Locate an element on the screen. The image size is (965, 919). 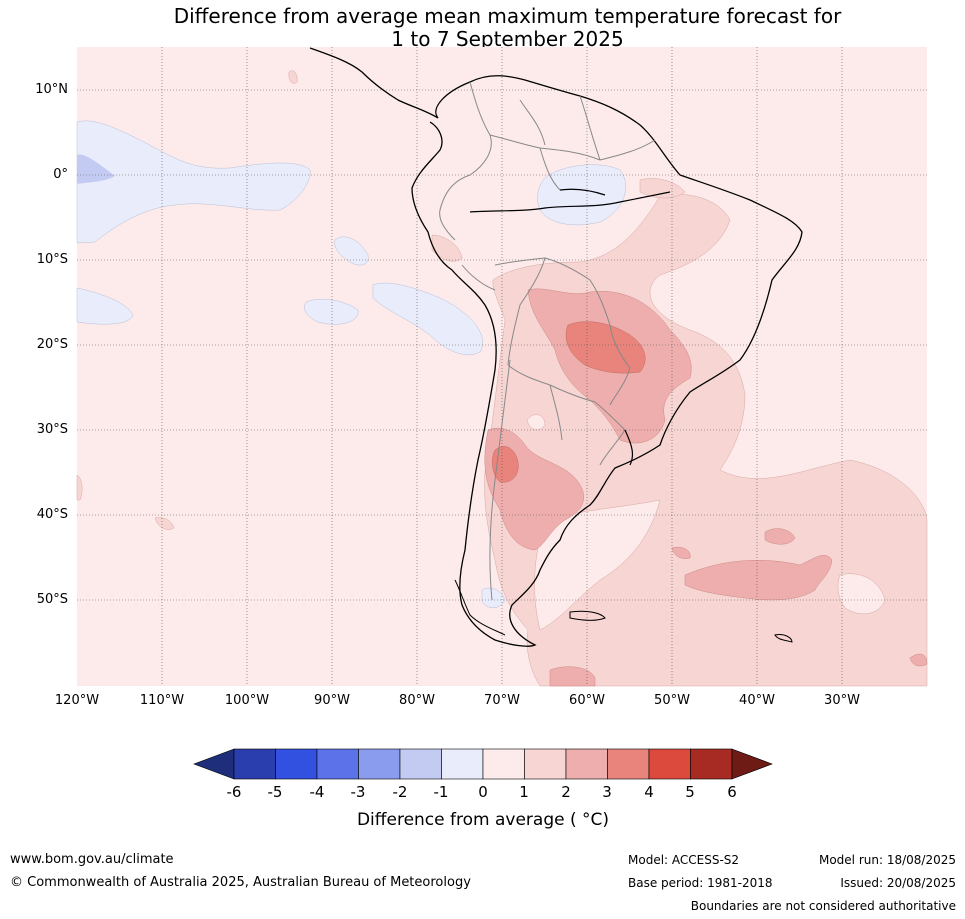
lon-tick-100w: 100°W is located at coordinates (247, 700).